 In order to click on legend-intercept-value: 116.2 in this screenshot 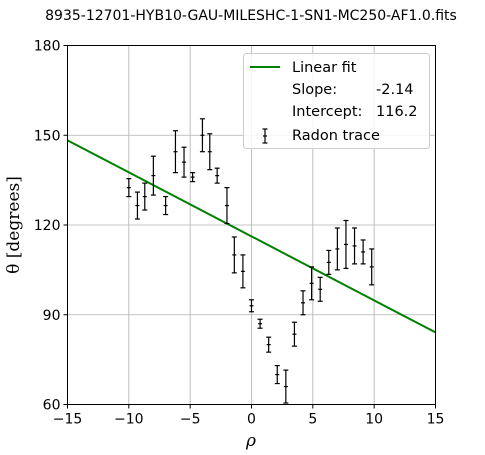, I will do `click(397, 112)`.